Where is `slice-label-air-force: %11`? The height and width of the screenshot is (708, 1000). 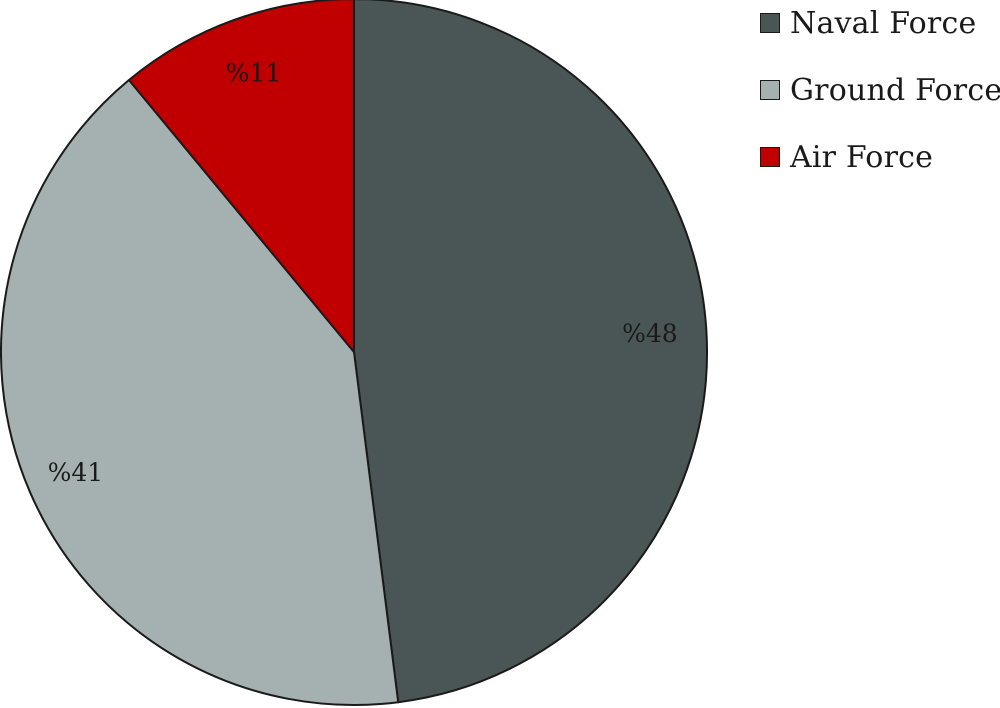
slice-label-air-force: %11 is located at coordinates (254, 73).